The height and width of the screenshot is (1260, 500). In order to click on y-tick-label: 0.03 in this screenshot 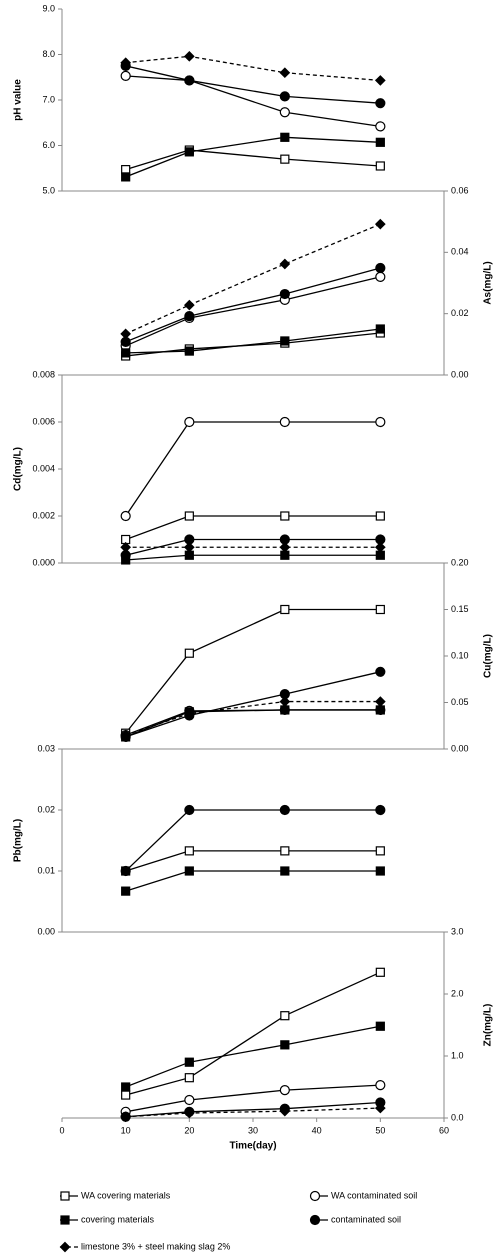, I will do `click(46, 748)`.